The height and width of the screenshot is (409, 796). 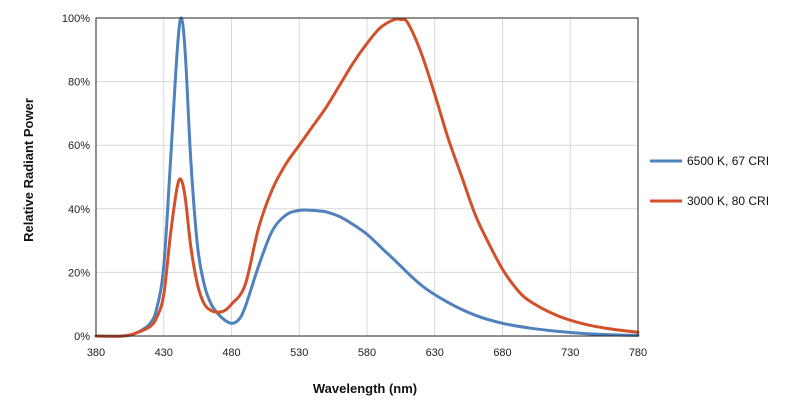 What do you see at coordinates (96, 353) in the screenshot?
I see `x-tick-label: 380` at bounding box center [96, 353].